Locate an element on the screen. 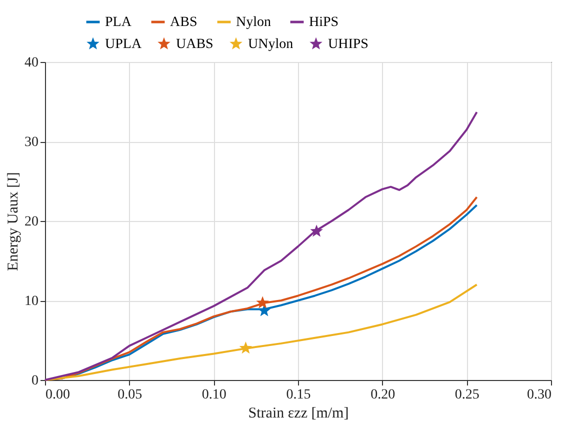 This screenshot has height=425, width=567. x-tick-label: 0.10 is located at coordinates (214, 395).